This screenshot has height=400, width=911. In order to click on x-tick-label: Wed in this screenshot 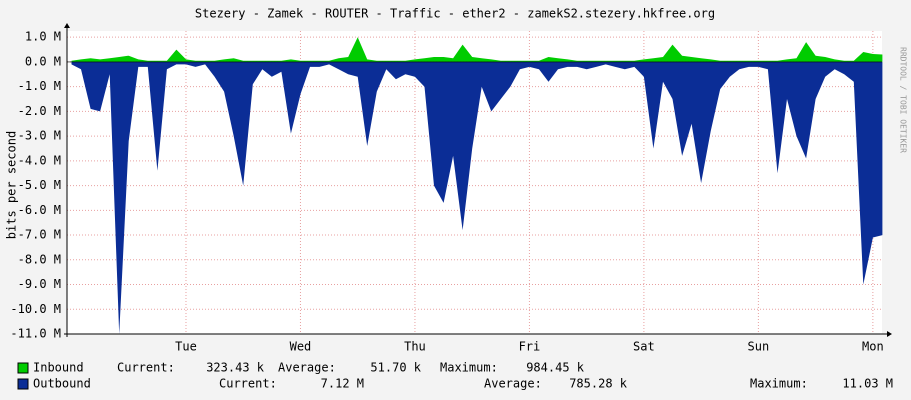, I will do `click(301, 347)`.